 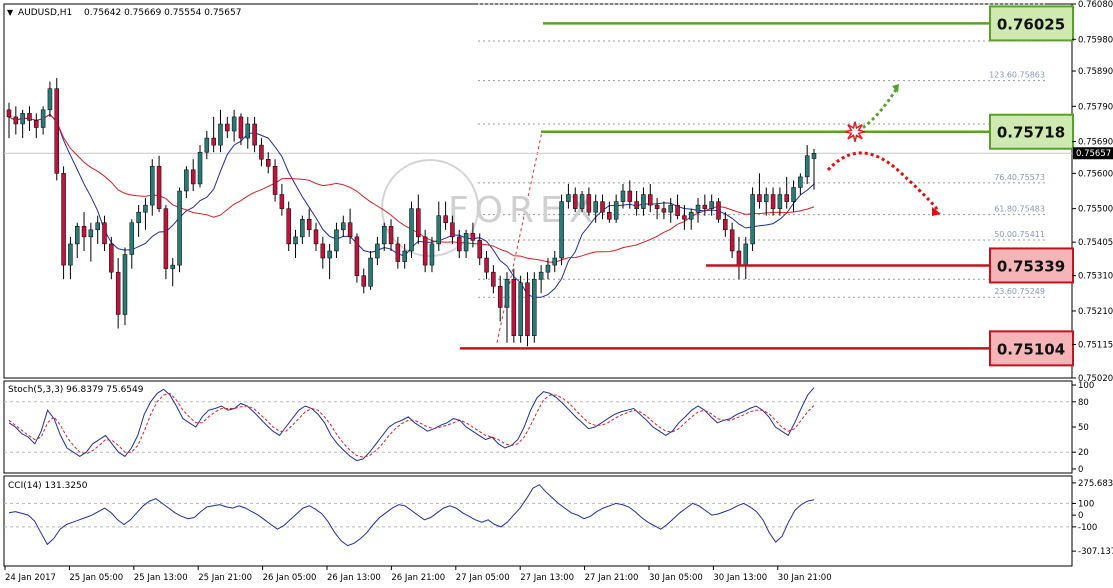 I want to click on price-tick-label: 0.75600, so click(x=1095, y=174).